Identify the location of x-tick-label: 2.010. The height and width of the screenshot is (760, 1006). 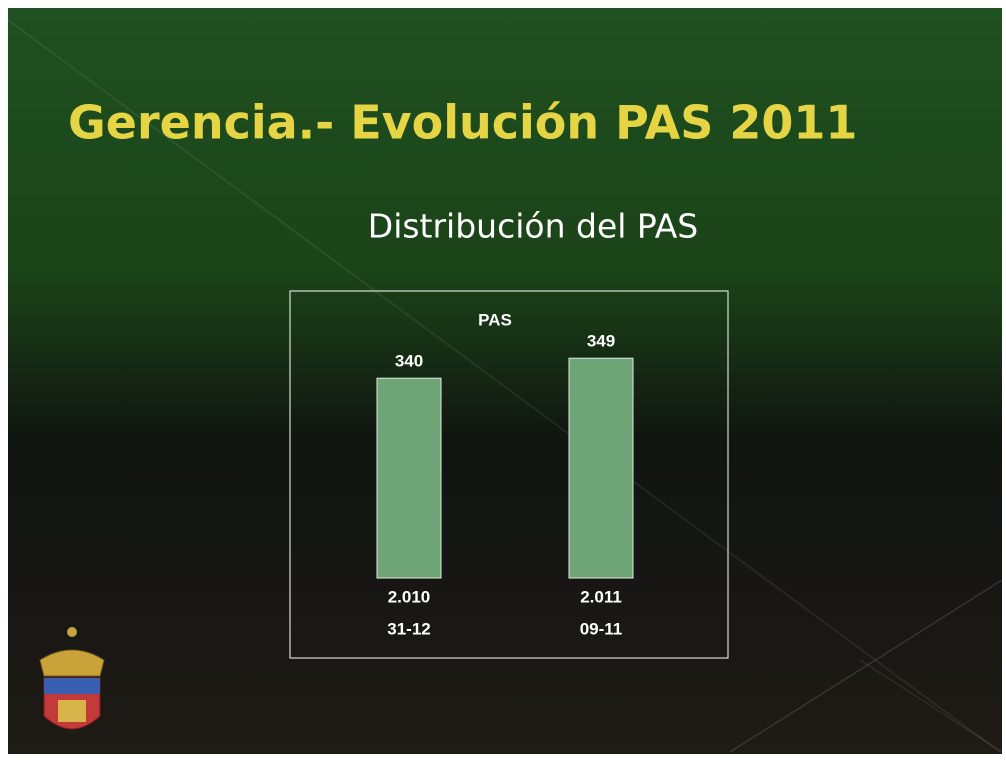
(409, 596).